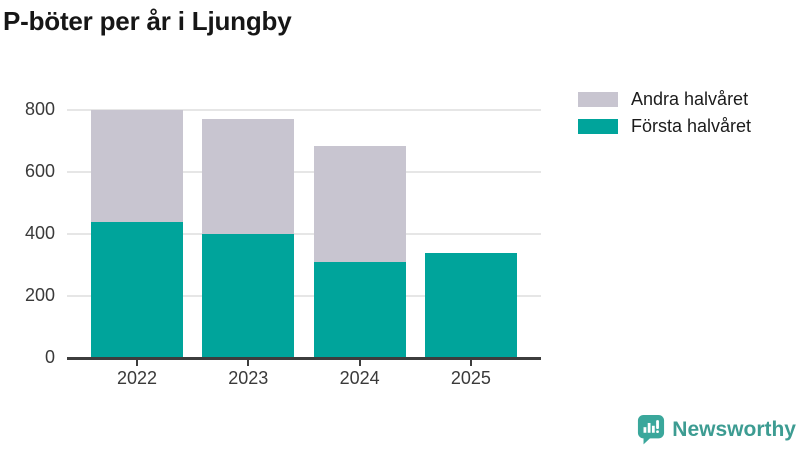  What do you see at coordinates (359, 378) in the screenshot?
I see `x-axis-label-2024: 2024` at bounding box center [359, 378].